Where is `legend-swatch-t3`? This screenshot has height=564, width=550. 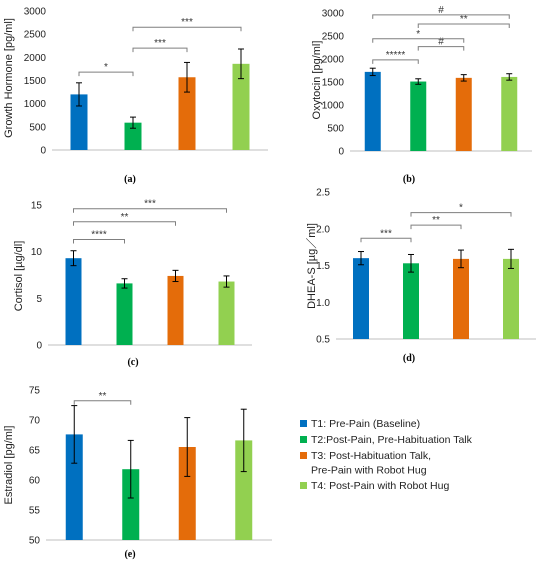 legend-swatch-t3 is located at coordinates (303, 455).